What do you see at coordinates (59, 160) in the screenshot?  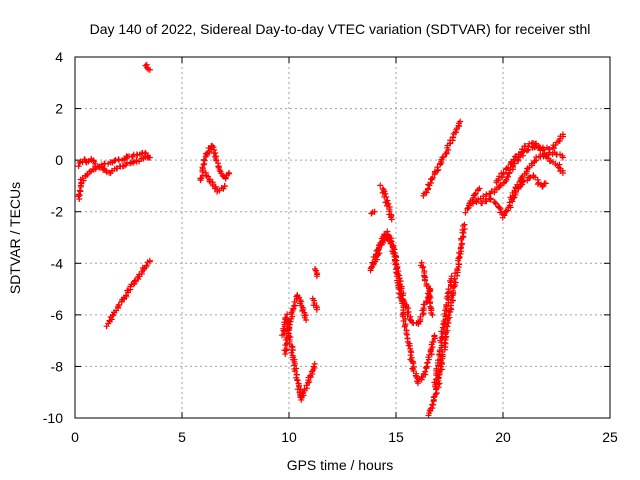 I see `y-tick-label: 0` at bounding box center [59, 160].